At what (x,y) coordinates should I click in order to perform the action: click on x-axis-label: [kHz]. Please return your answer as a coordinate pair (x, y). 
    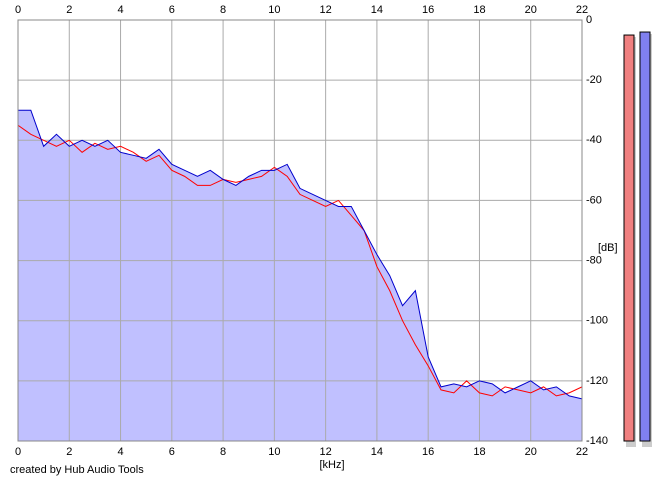
    Looking at the image, I should click on (331, 465).